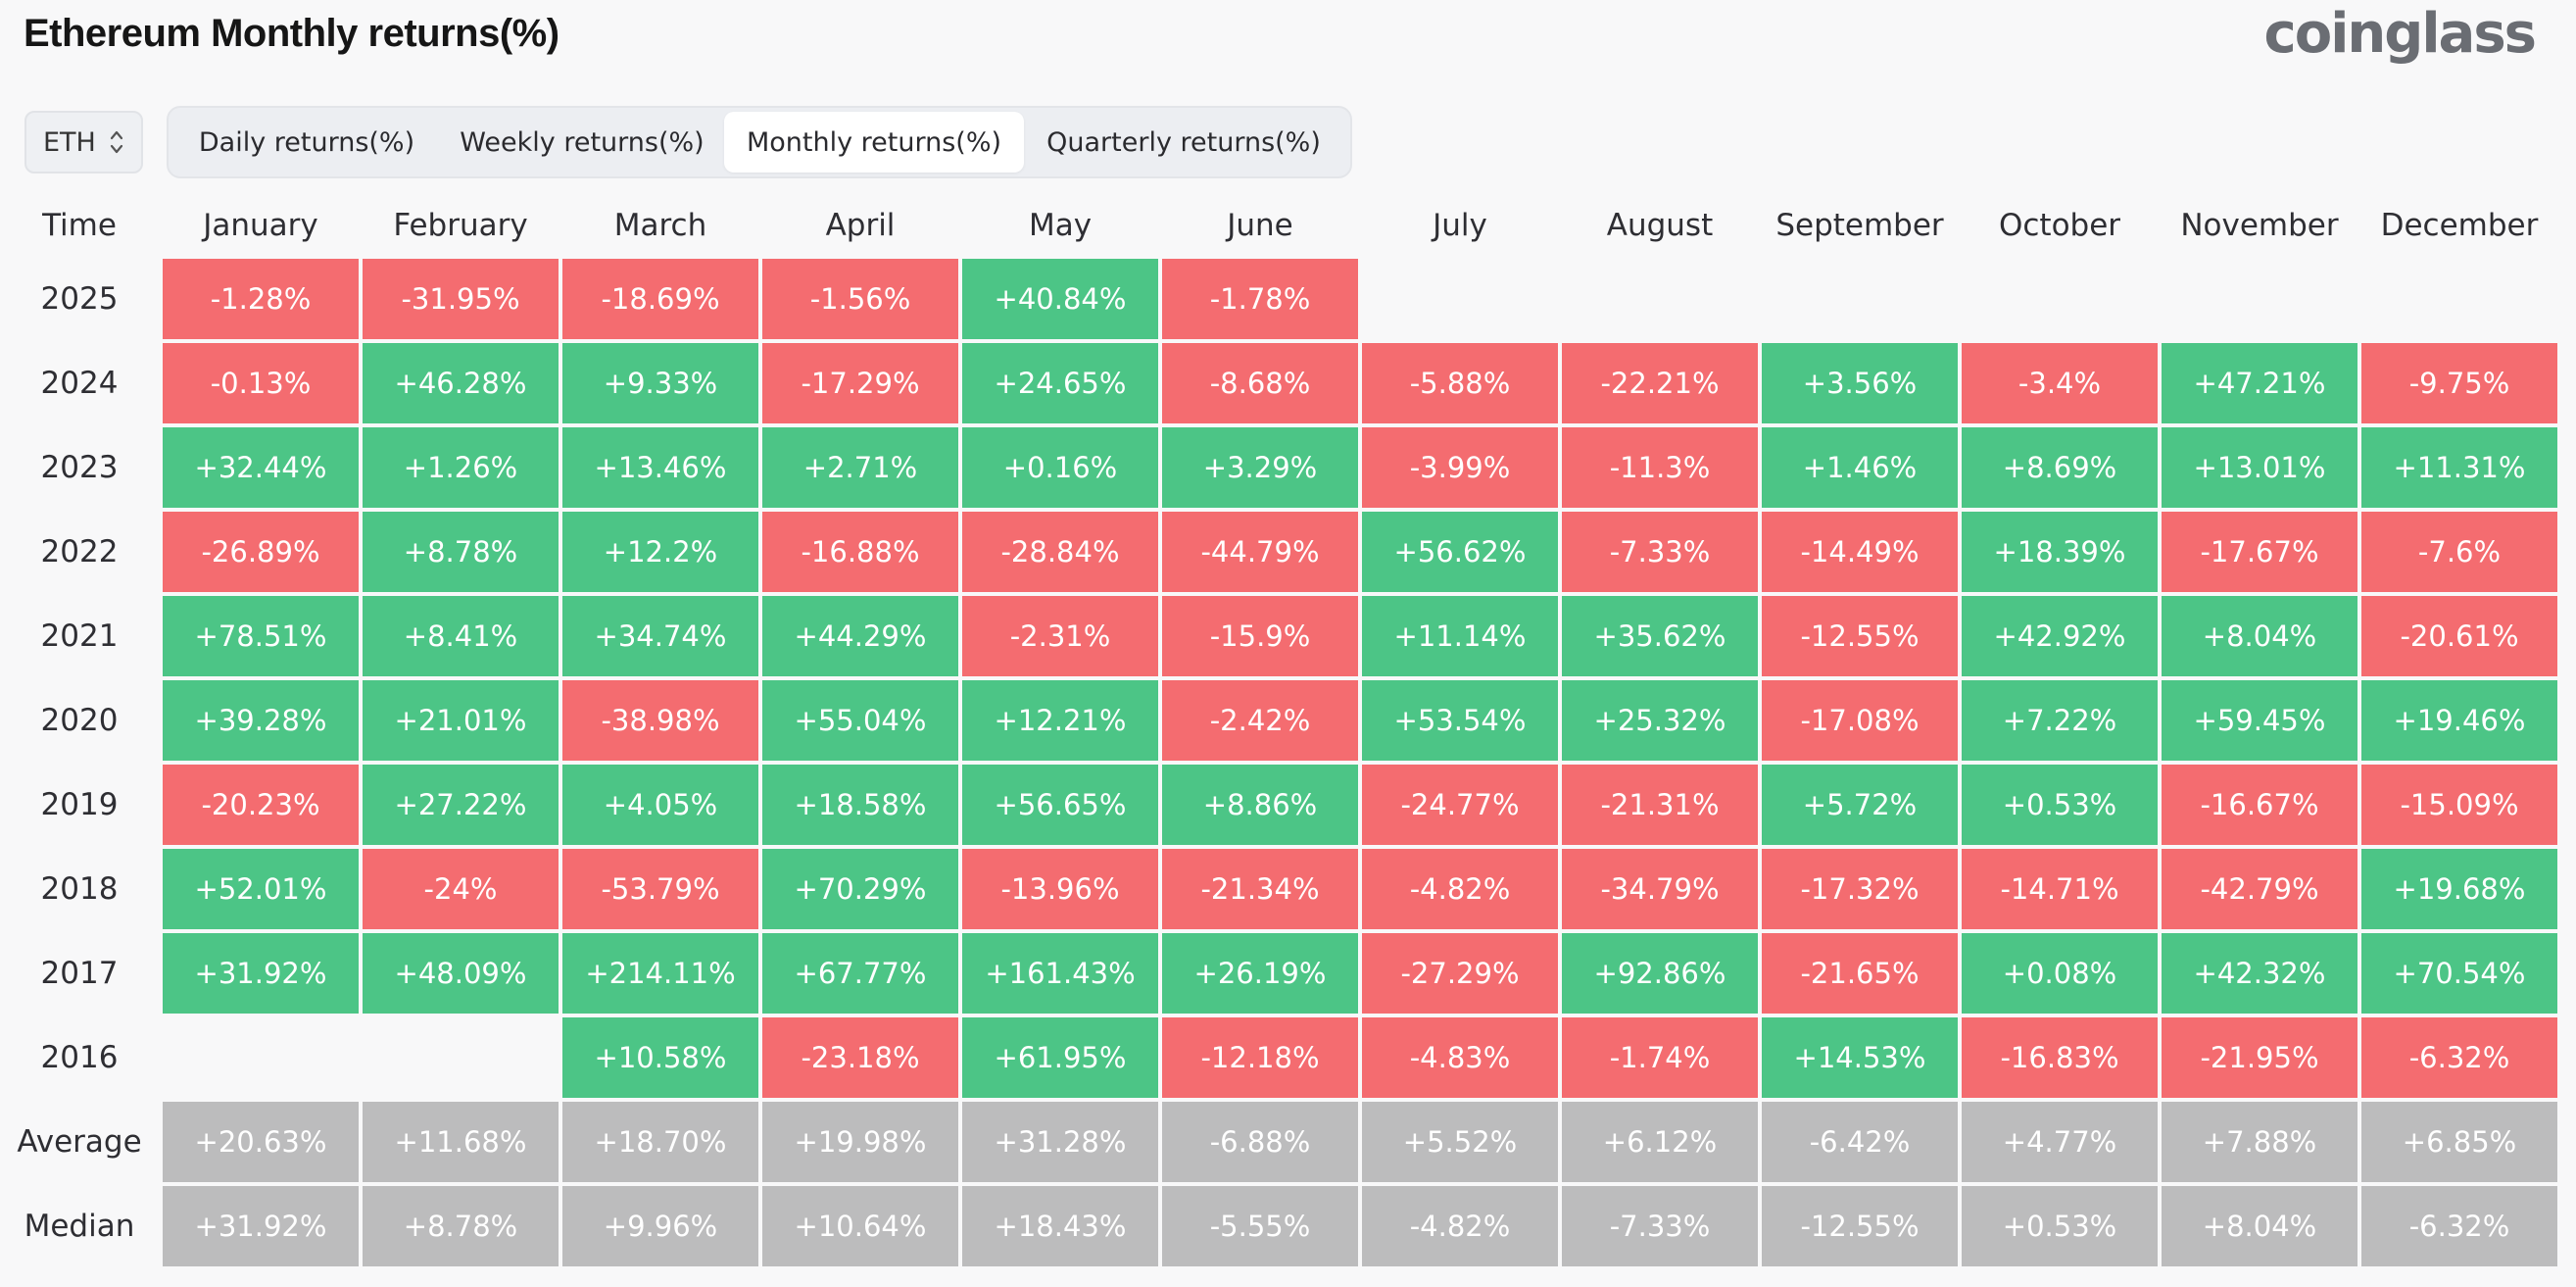 This screenshot has height=1287, width=2576. What do you see at coordinates (1660, 467) in the screenshot?
I see `return-cell: -11.3%` at bounding box center [1660, 467].